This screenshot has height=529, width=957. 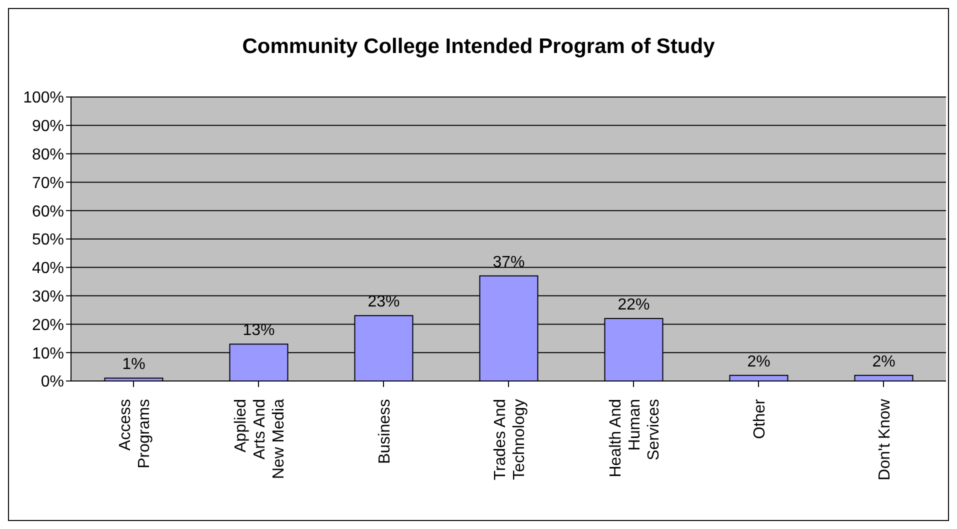 What do you see at coordinates (43, 98) in the screenshot?
I see `y-tick-label: 100%` at bounding box center [43, 98].